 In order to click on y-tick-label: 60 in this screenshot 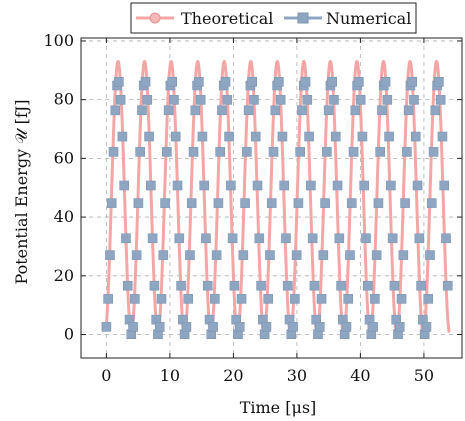, I will do `click(64, 157)`.